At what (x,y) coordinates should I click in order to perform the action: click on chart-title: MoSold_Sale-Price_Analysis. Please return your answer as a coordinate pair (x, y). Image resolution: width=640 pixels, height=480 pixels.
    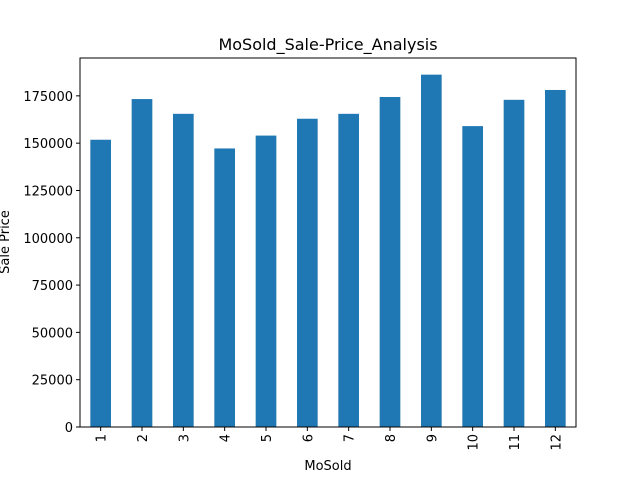
    Looking at the image, I should click on (327, 45).